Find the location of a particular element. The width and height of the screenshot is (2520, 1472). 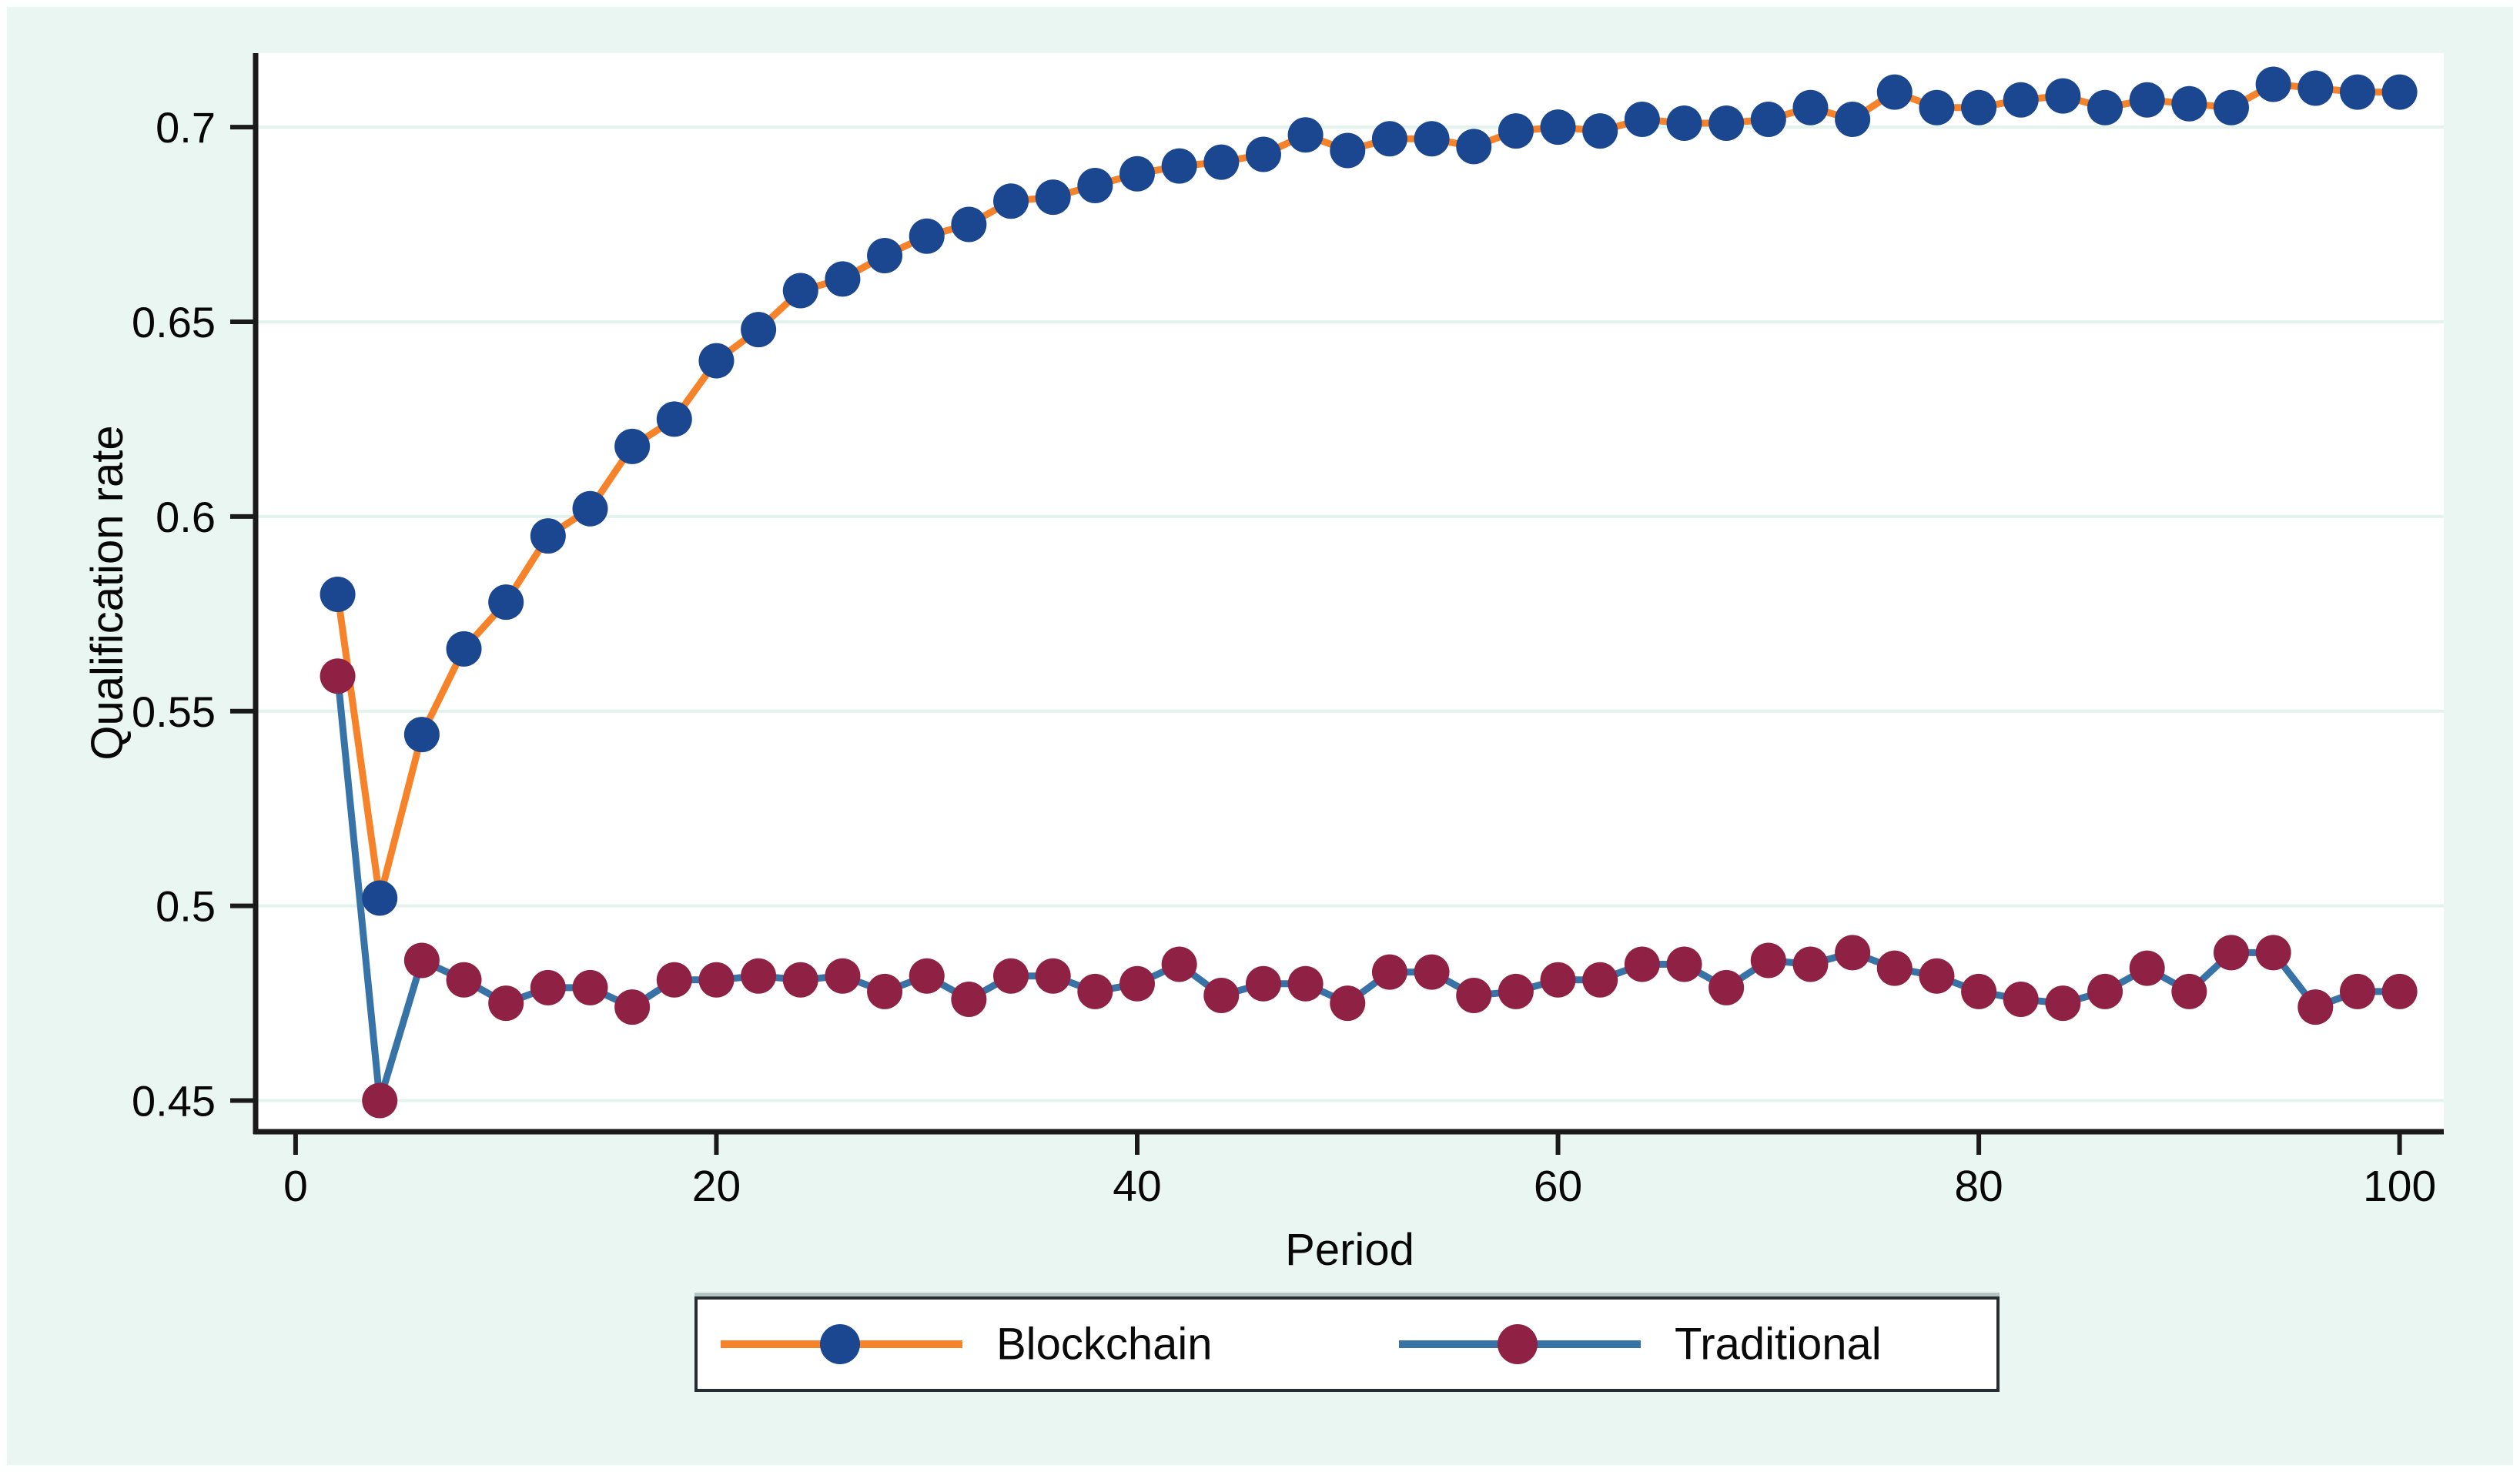

y-tick-label: 0.45 is located at coordinates (174, 1102).